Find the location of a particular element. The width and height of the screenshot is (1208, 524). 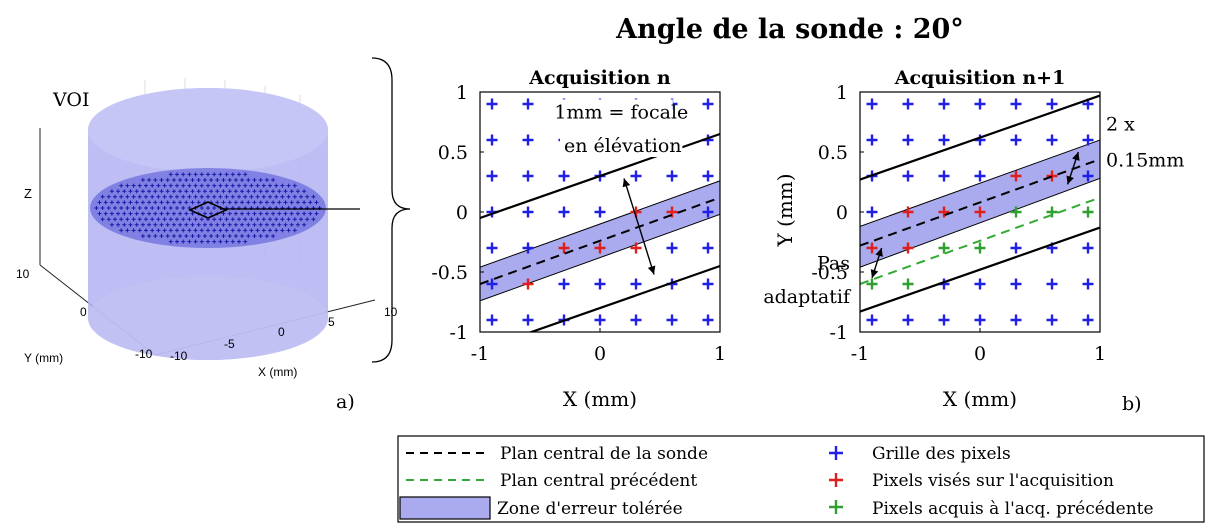

chart-title: Acquisition n+1 is located at coordinates (980, 78).